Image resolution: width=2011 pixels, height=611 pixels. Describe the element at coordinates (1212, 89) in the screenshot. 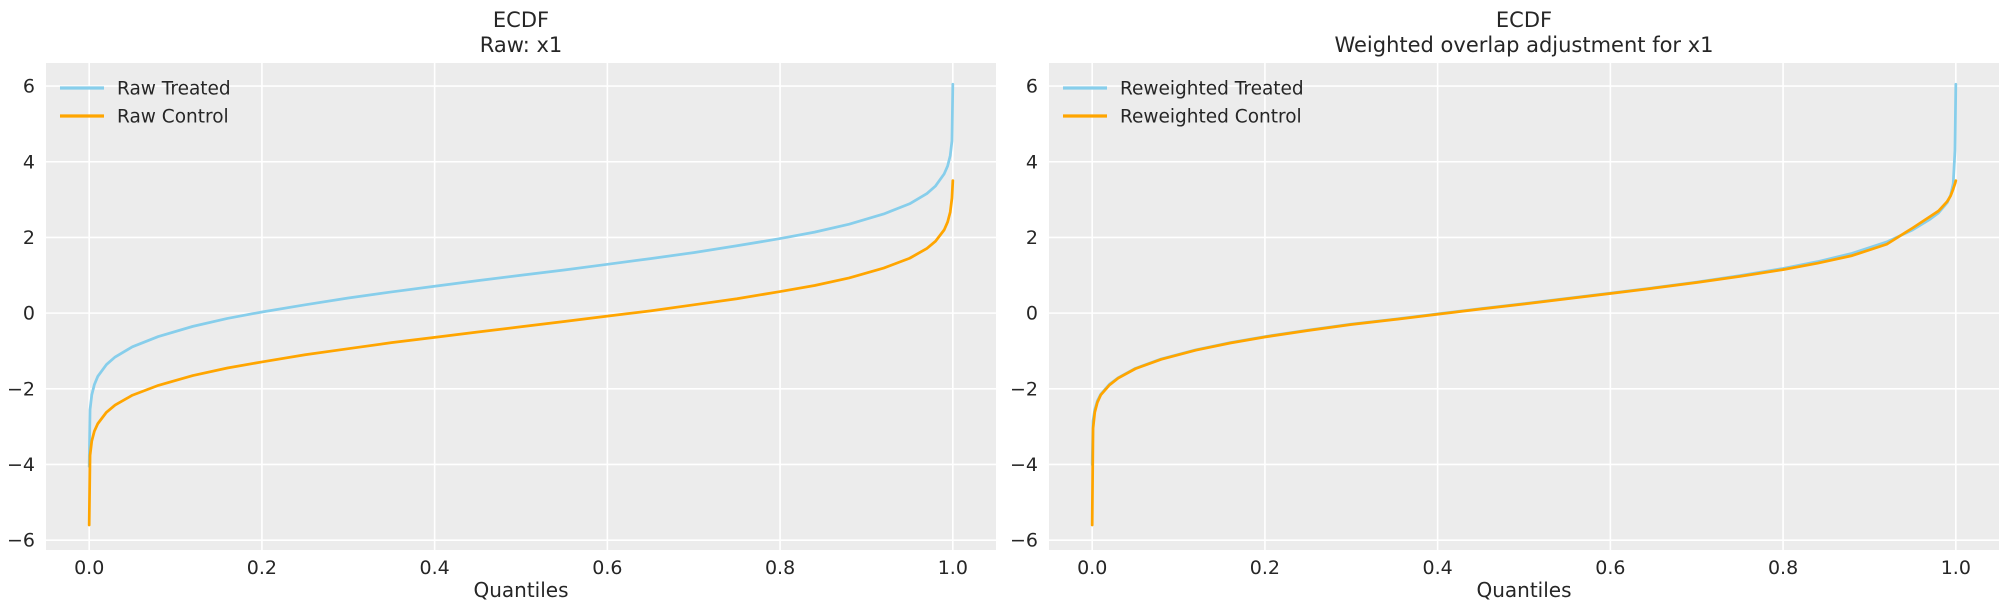

I see `legend-label-reweighted-treated: Reweighted Treated` at that location.